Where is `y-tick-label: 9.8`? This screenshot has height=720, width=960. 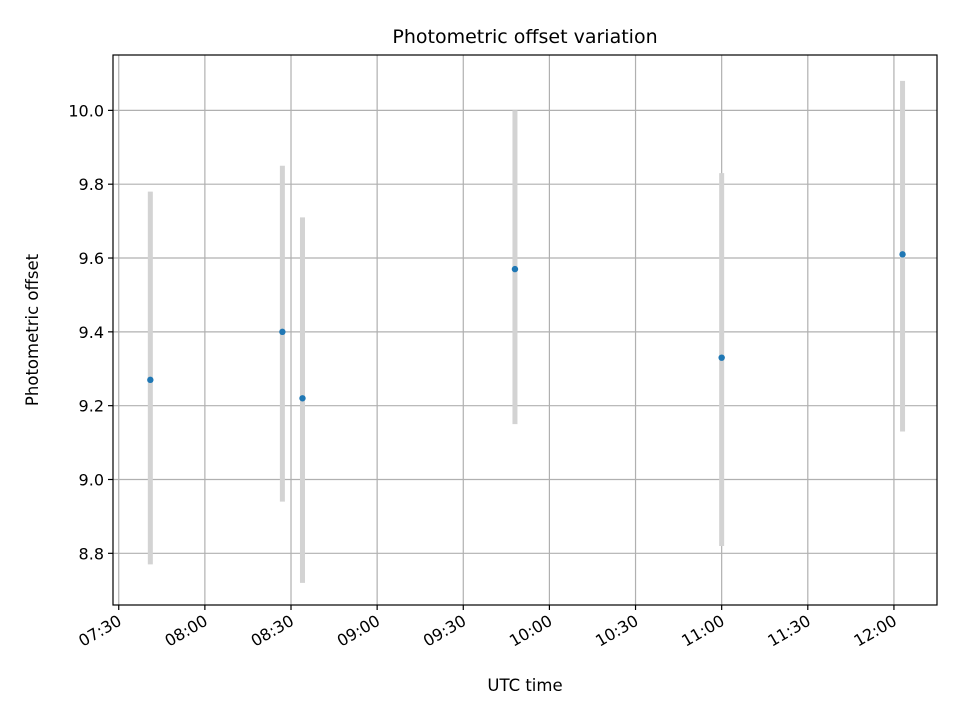
y-tick-label: 9.8 is located at coordinates (91, 184).